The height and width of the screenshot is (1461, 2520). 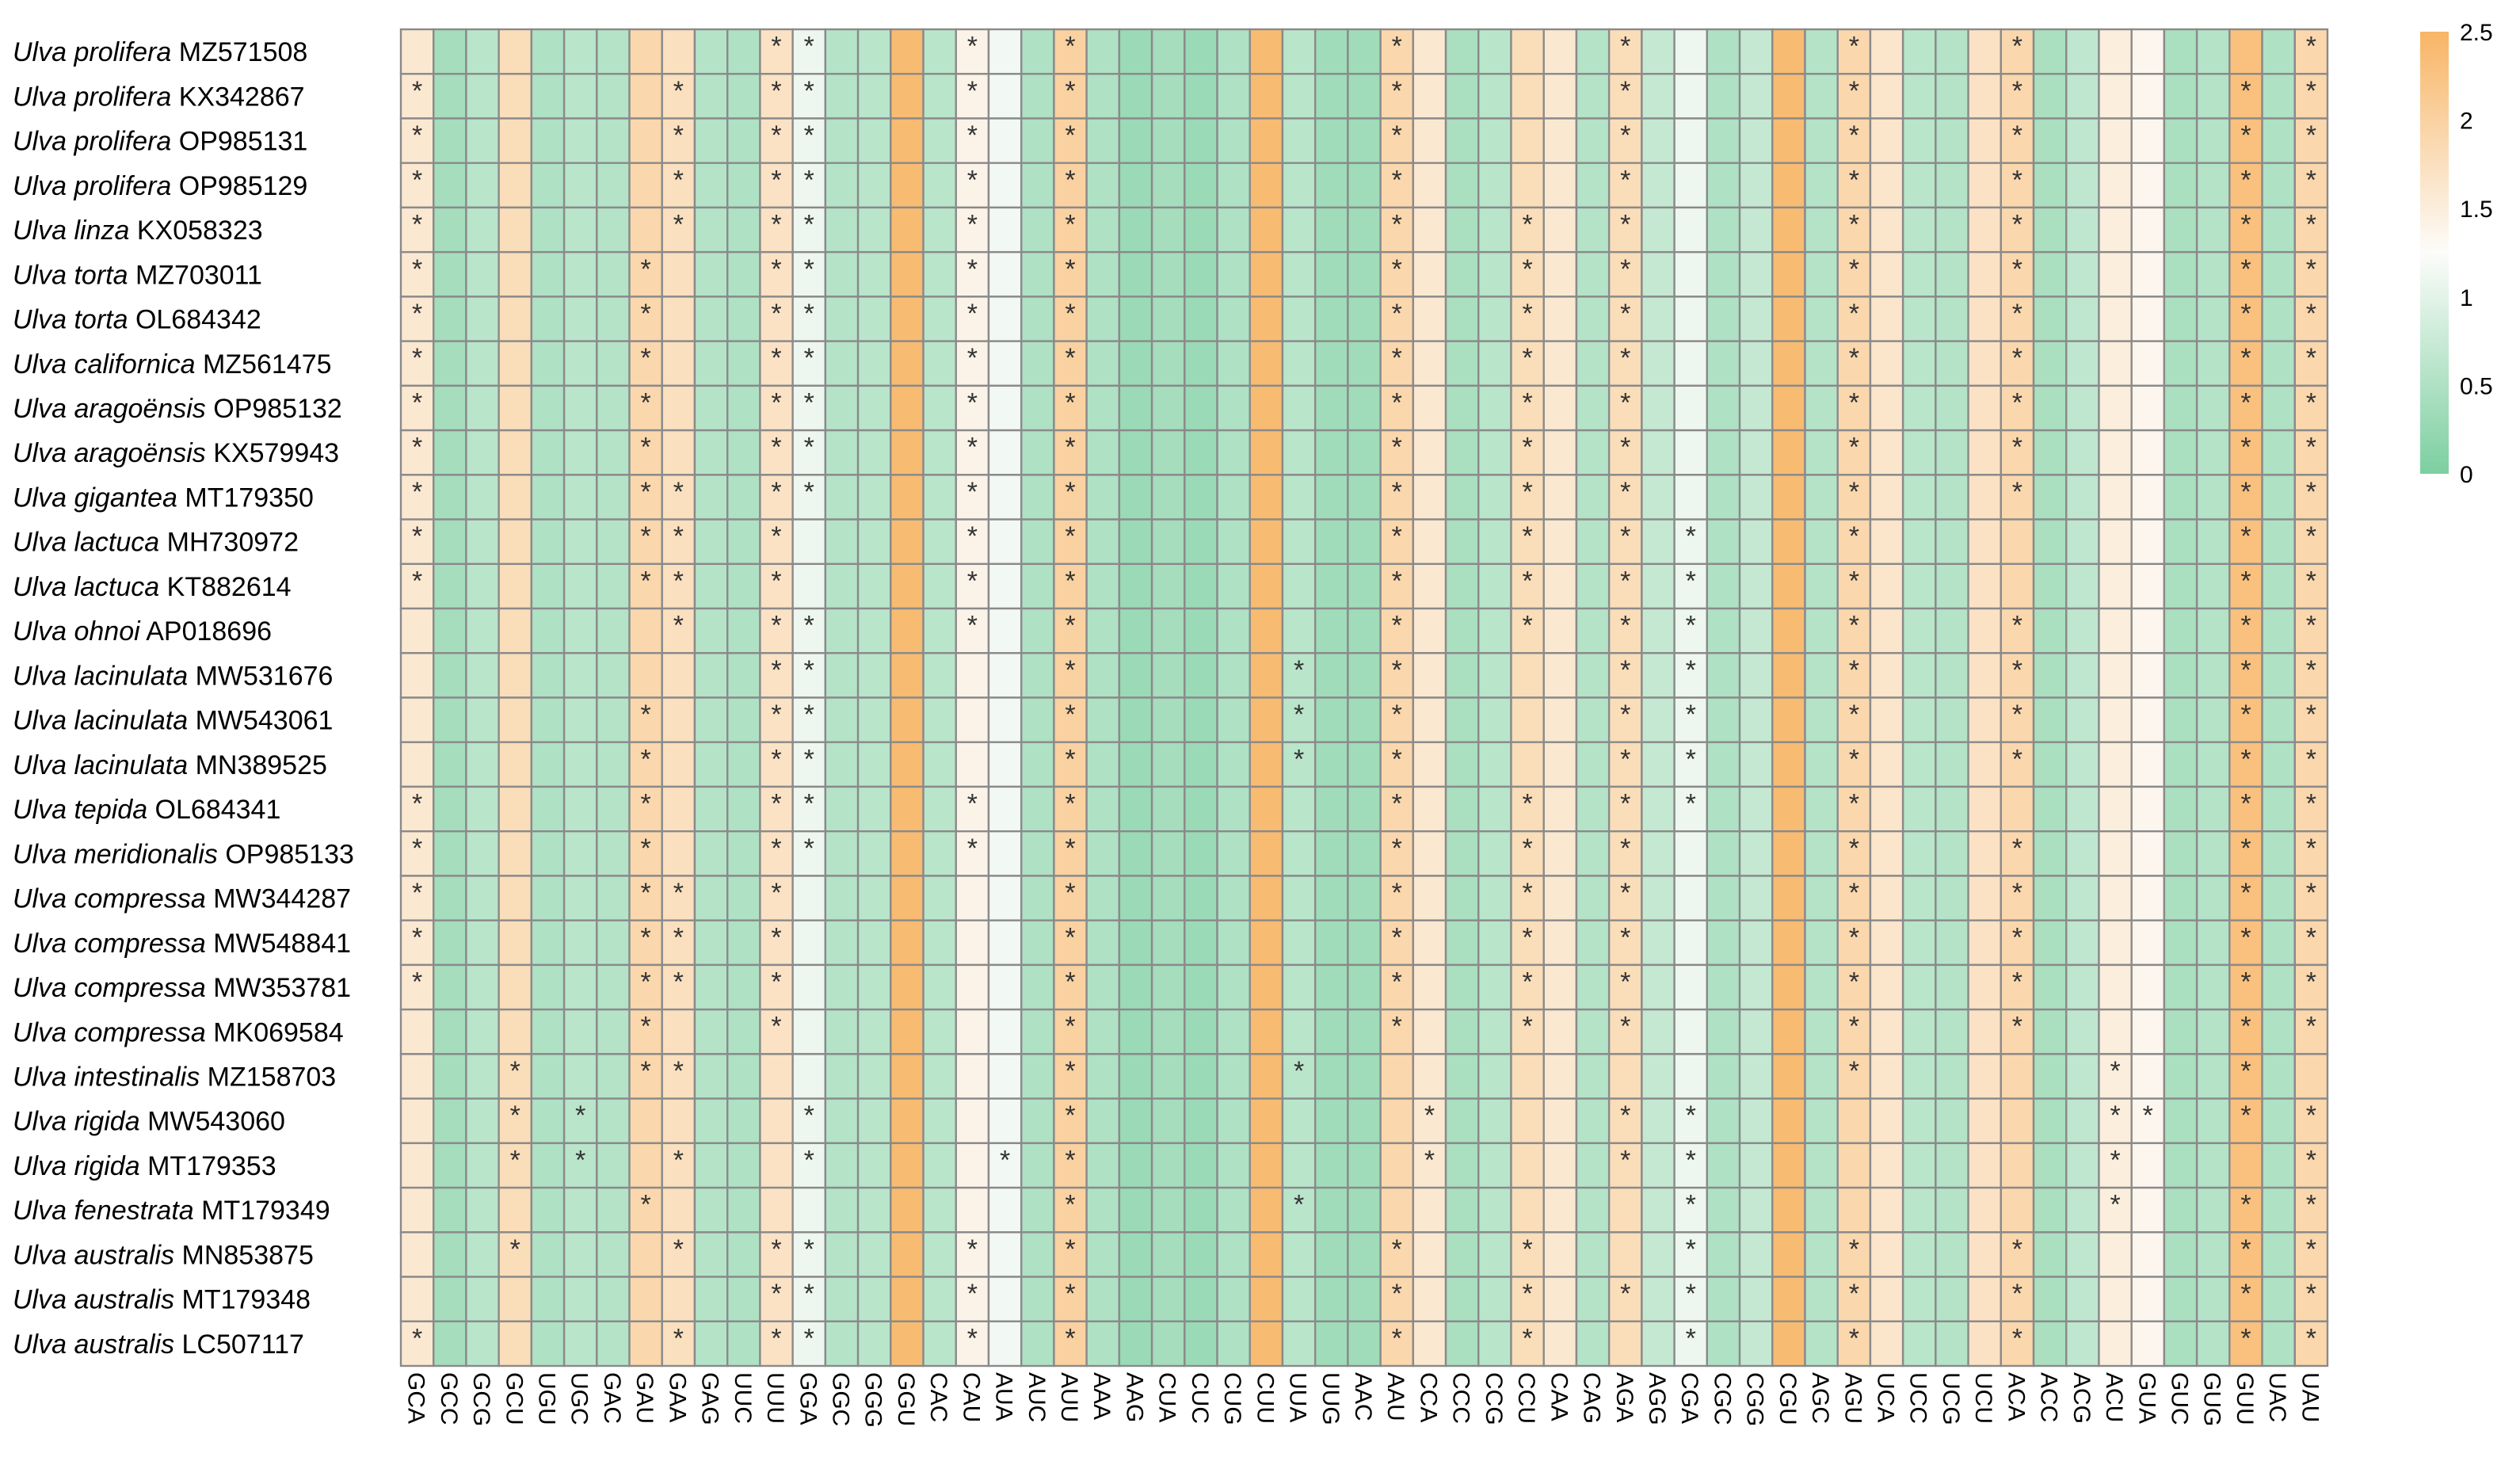 What do you see at coordinates (95, 498) in the screenshot?
I see `row-label-species: Ulva gigantea` at bounding box center [95, 498].